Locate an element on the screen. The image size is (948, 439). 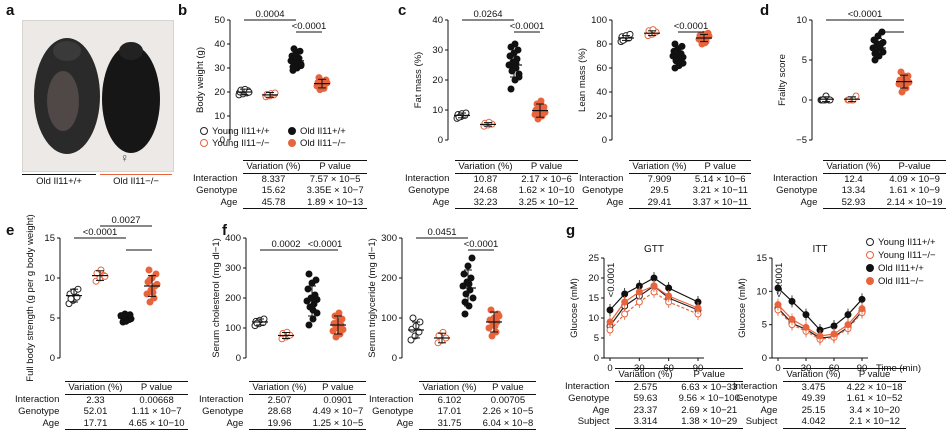
sig-label-f2: 0.0451 is located at coordinates (441, 232).